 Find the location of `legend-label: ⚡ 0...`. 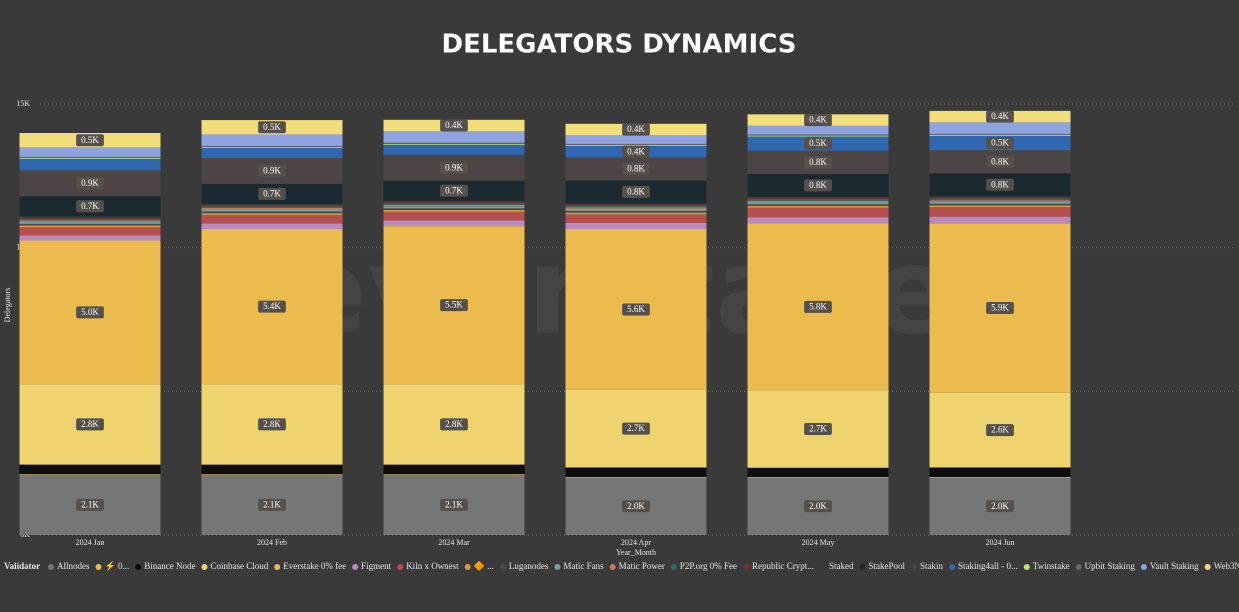

legend-label: ⚡ 0... is located at coordinates (117, 566).